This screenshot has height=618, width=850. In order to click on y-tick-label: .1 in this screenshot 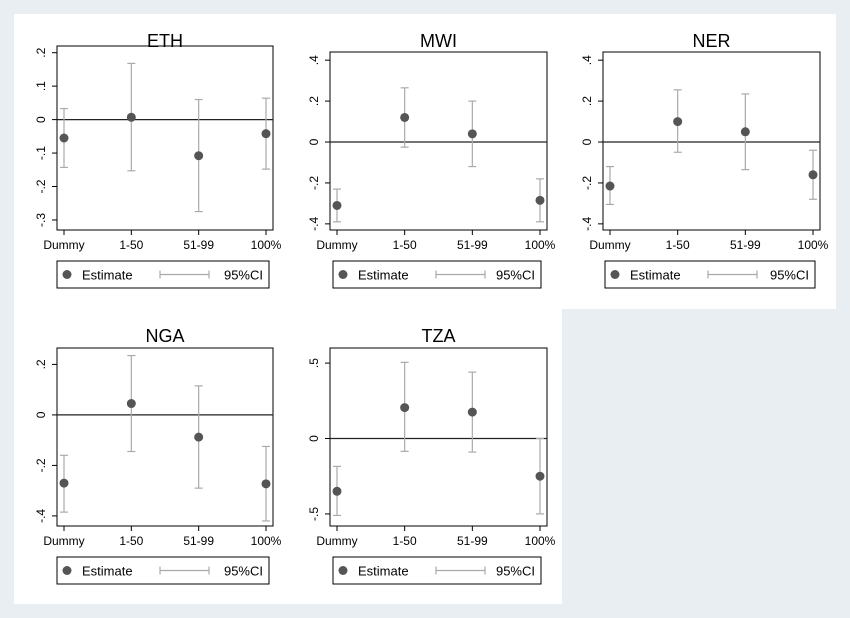, I will do `click(41, 86)`.